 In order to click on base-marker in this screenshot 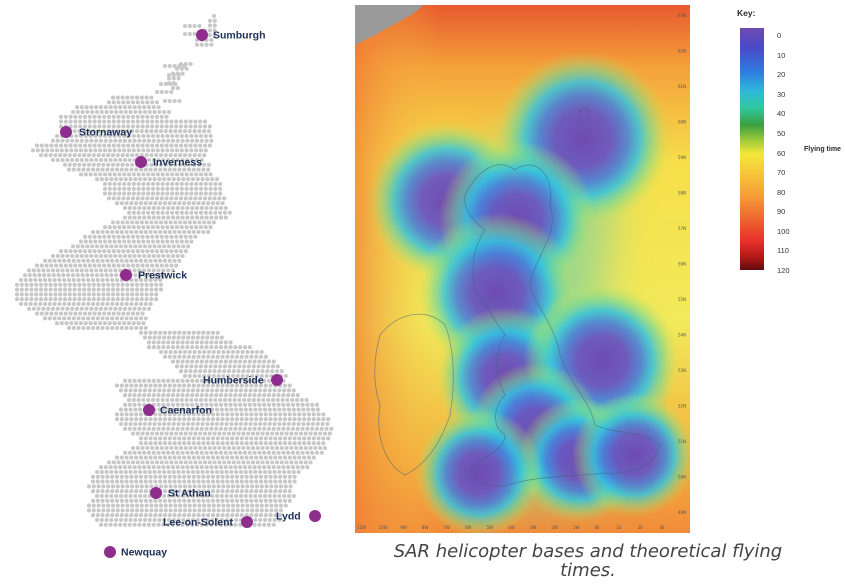, I will do `click(156, 493)`.